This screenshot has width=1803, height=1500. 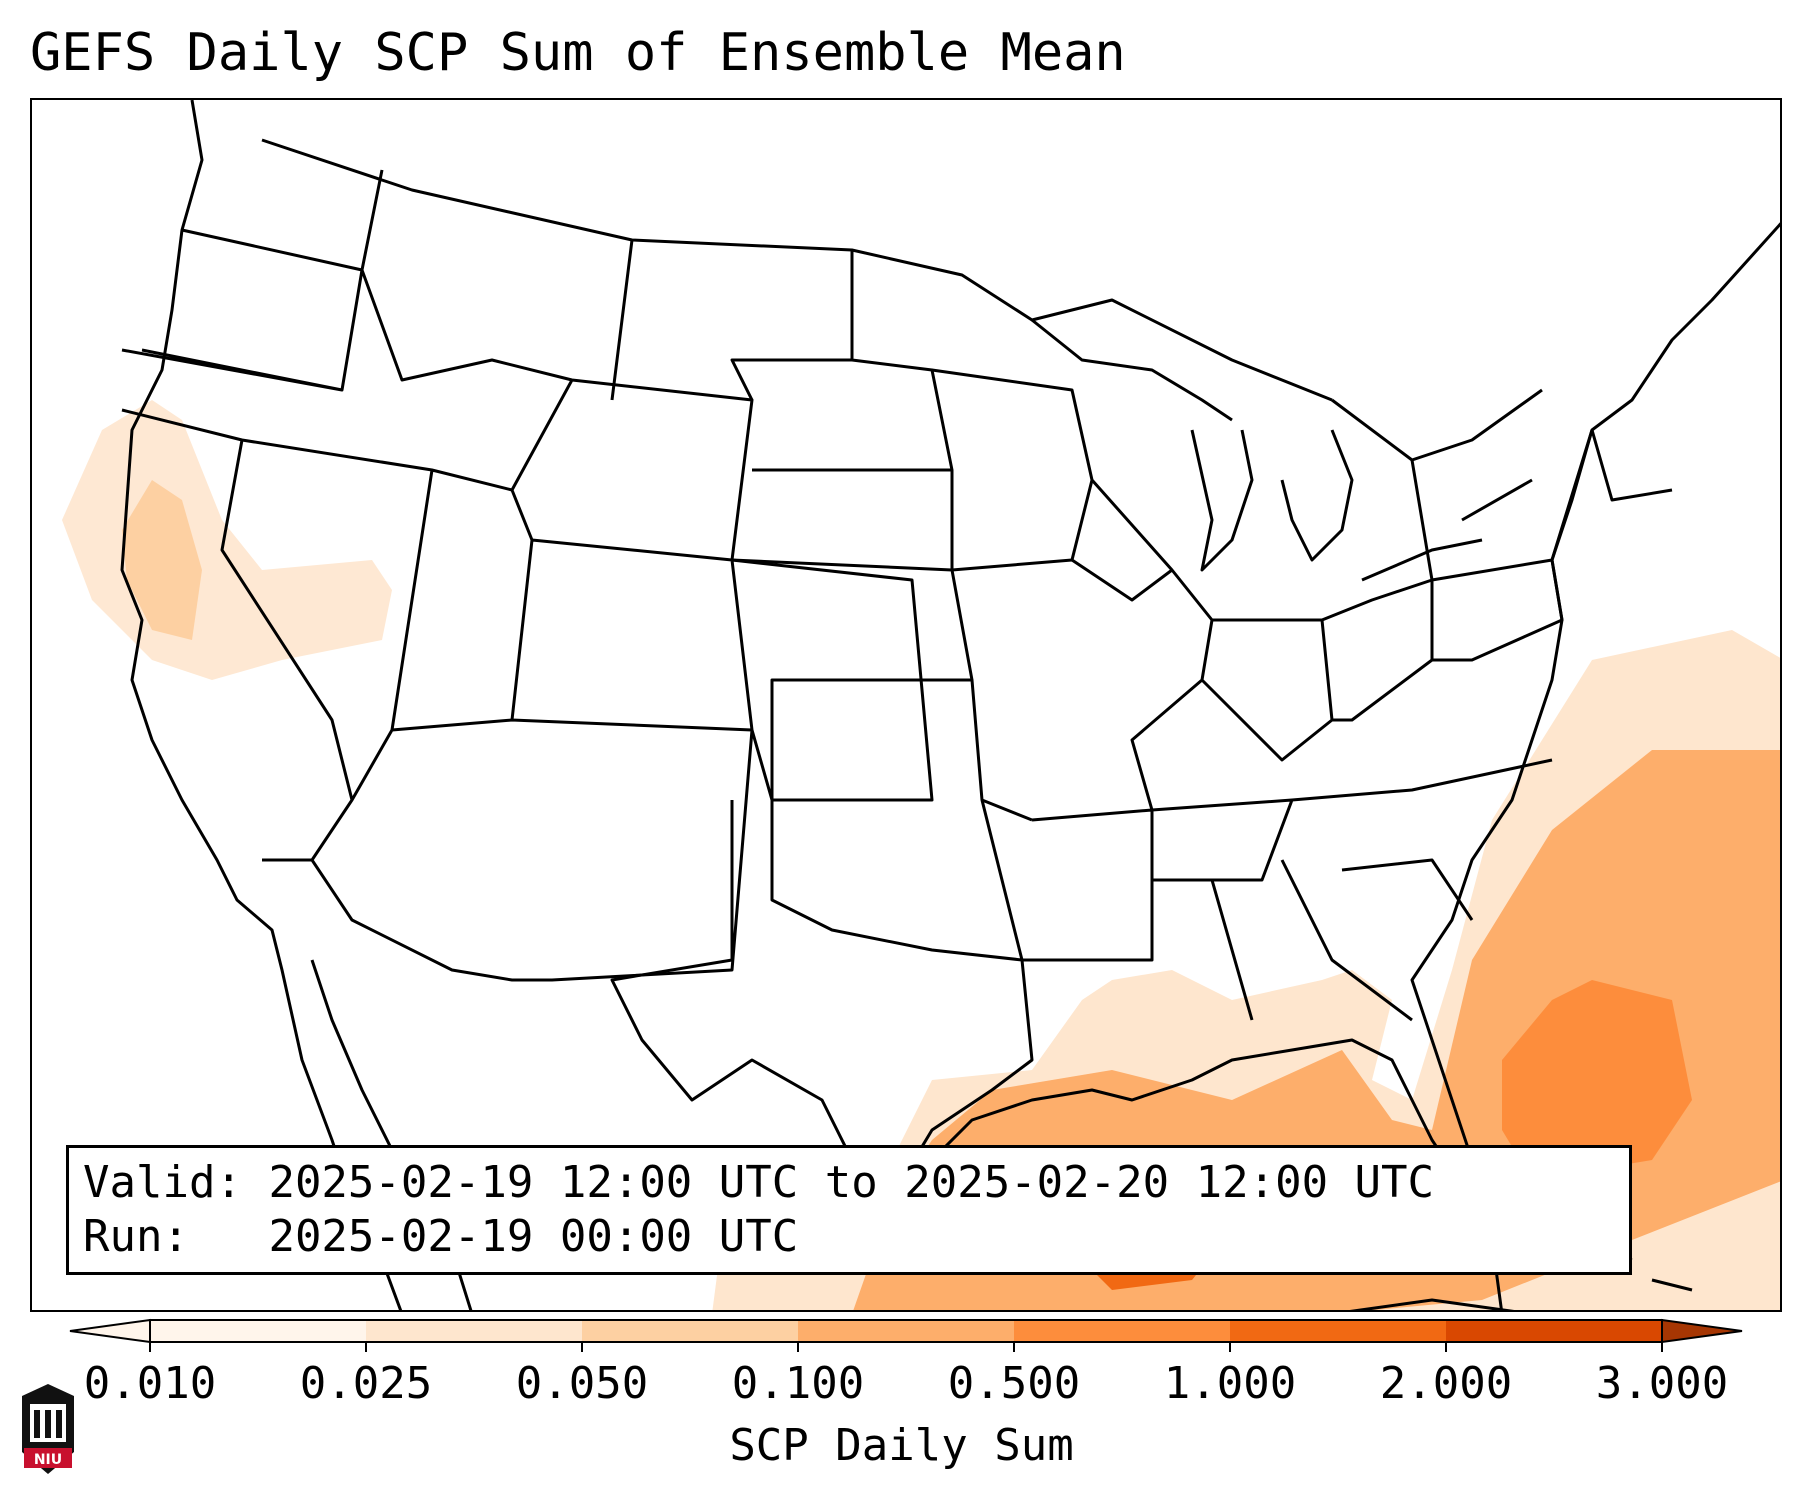 I want to click on valid-label: Valid:, so click(x=162, y=1182).